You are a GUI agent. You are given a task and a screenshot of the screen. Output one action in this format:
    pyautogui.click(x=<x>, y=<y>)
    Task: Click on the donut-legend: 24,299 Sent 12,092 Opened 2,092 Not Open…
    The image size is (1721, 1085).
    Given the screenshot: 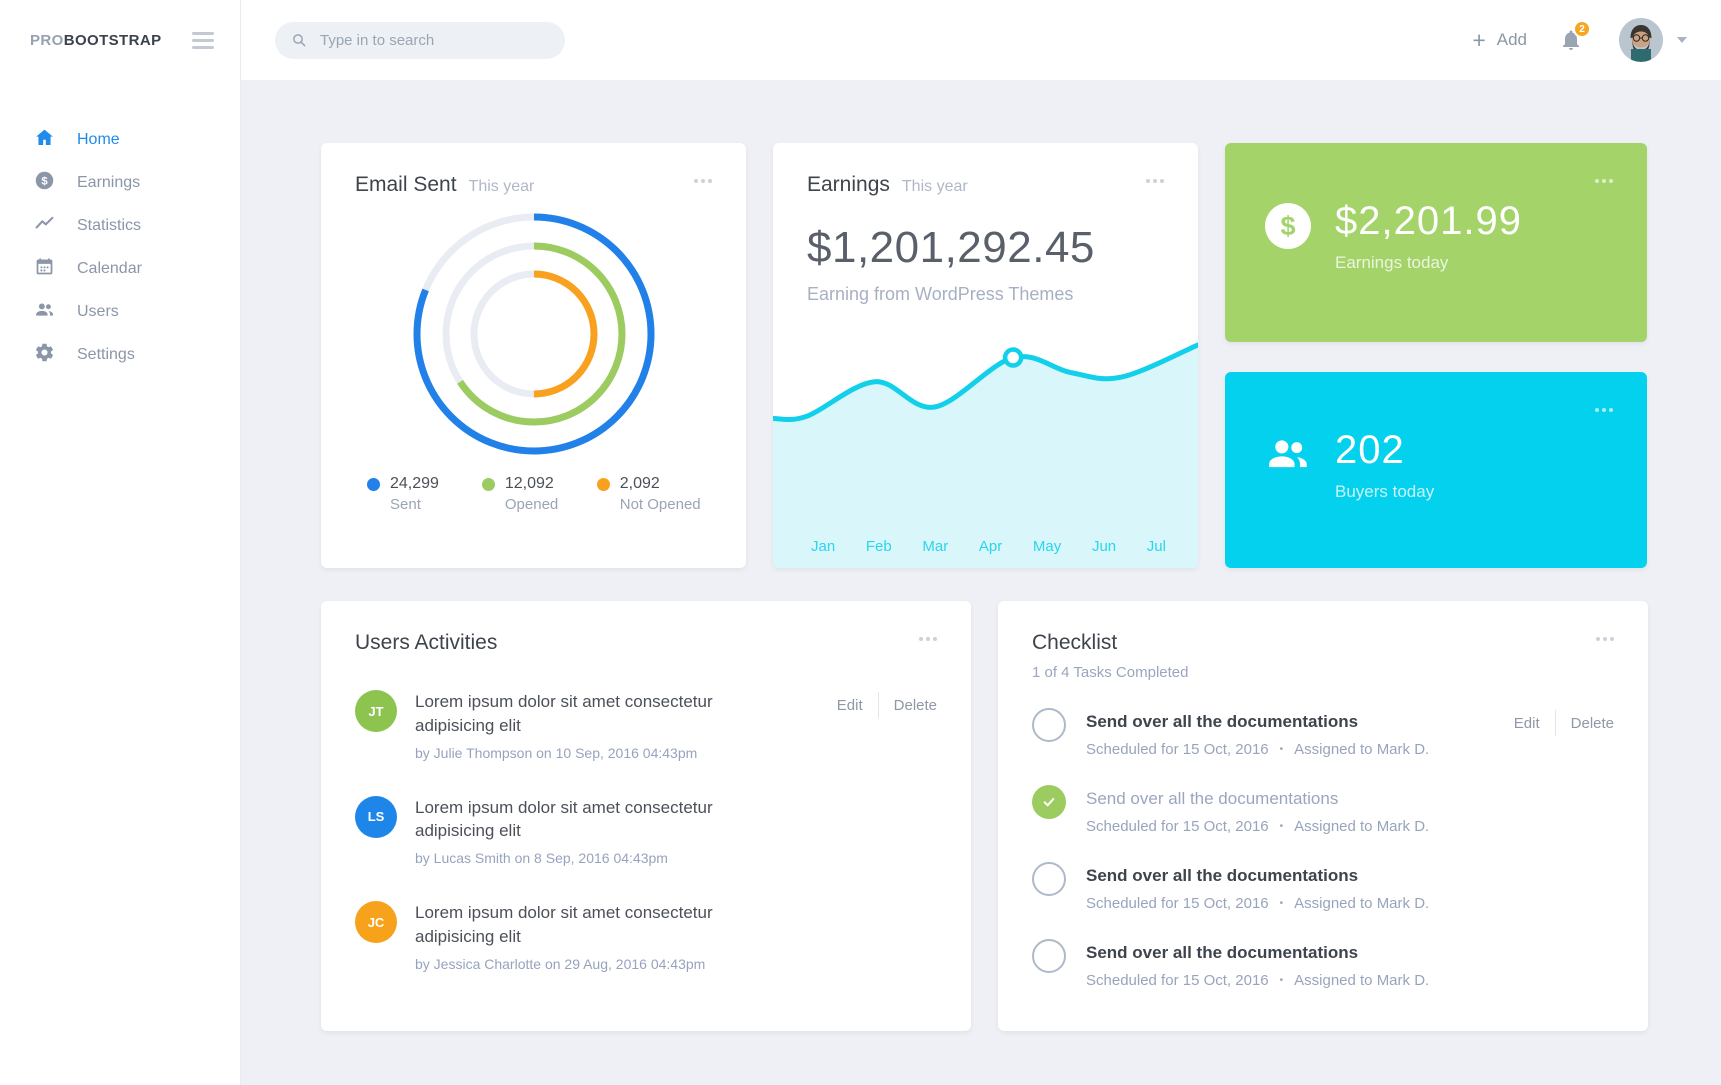 What is the action you would take?
    pyautogui.click(x=533, y=494)
    